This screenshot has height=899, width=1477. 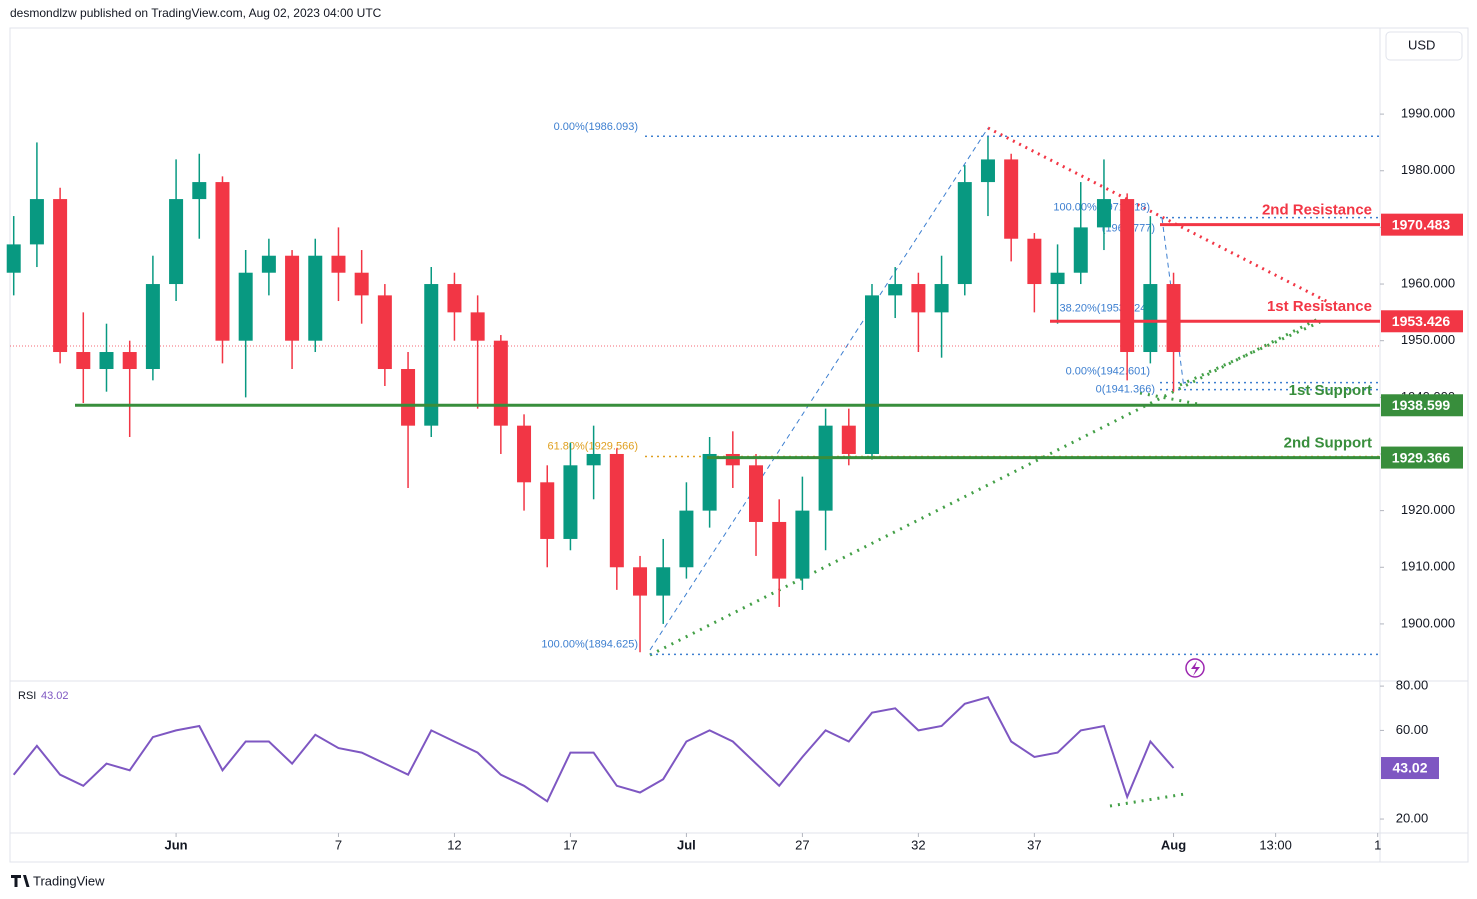 What do you see at coordinates (570, 844) in the screenshot?
I see `x-tick-label: 17` at bounding box center [570, 844].